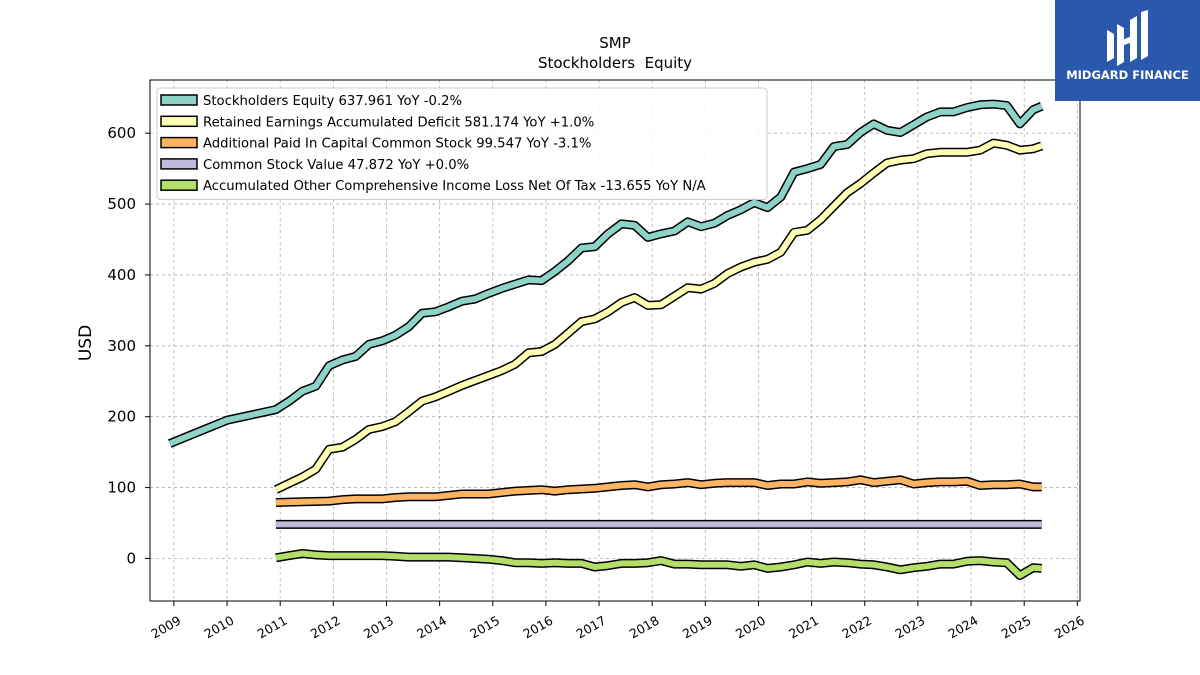  Describe the element at coordinates (856, 627) in the screenshot. I see `x-tick-label: 2022` at that location.